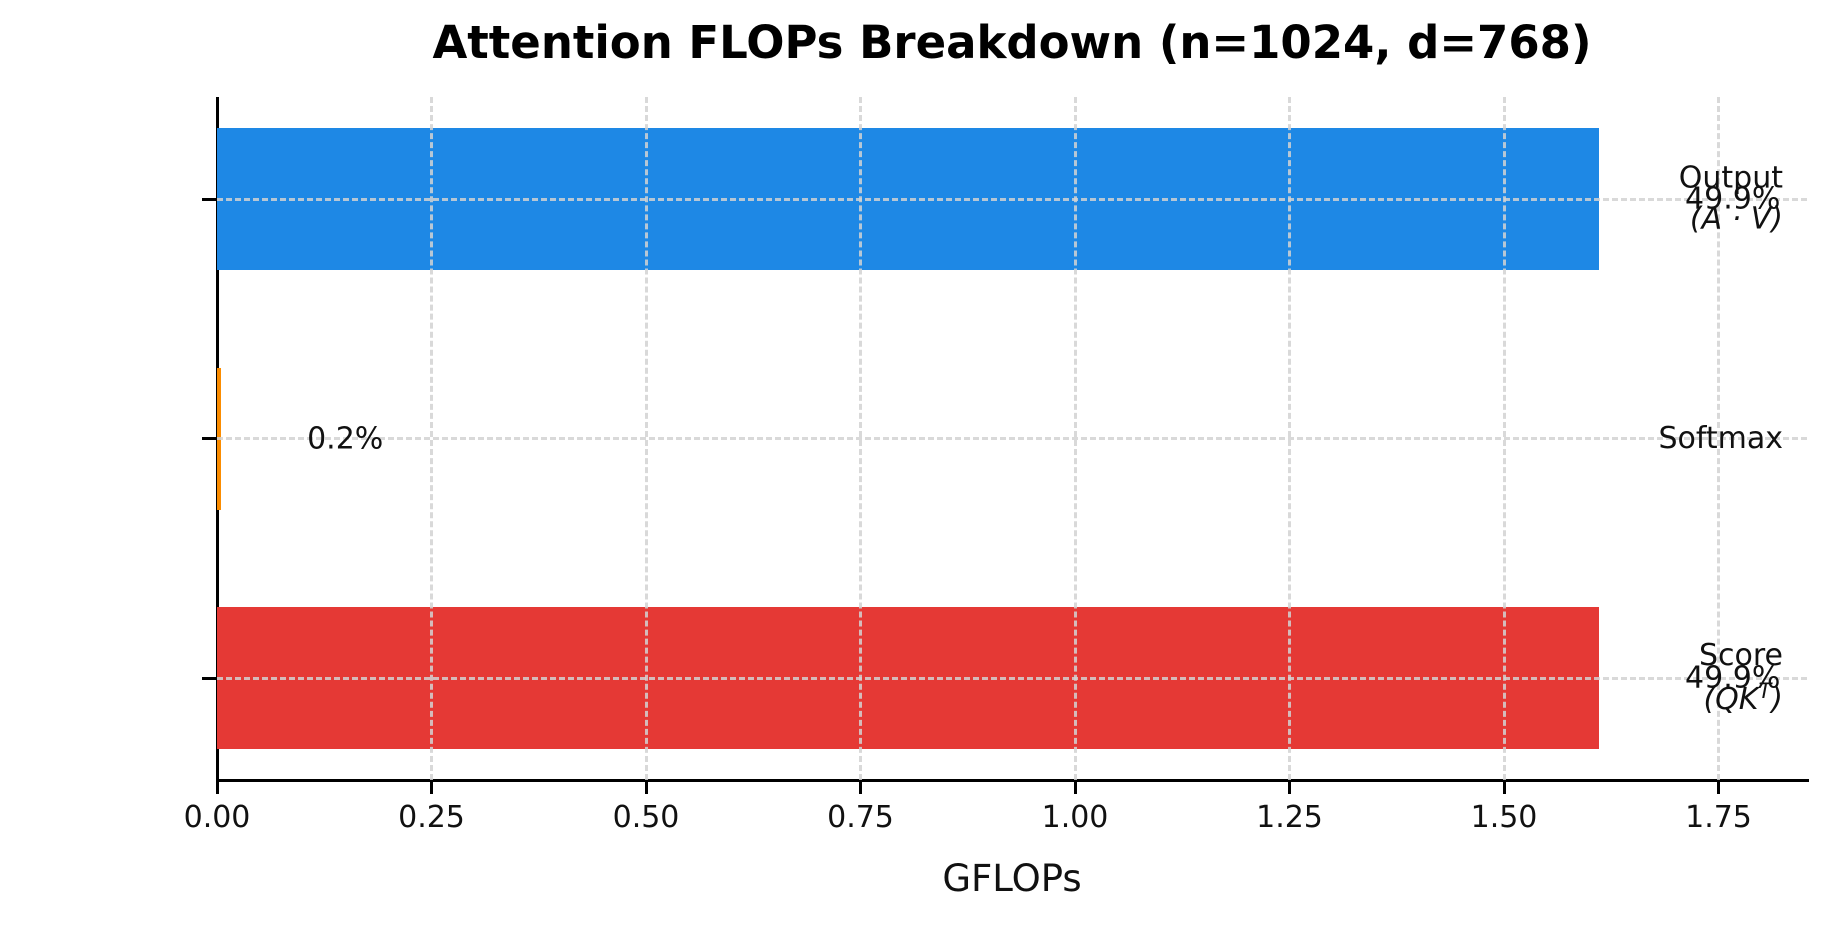 This screenshot has width=1834, height=934. What do you see at coordinates (1743, 697) in the screenshot?
I see `category-sublabel: (QKT)` at bounding box center [1743, 697].